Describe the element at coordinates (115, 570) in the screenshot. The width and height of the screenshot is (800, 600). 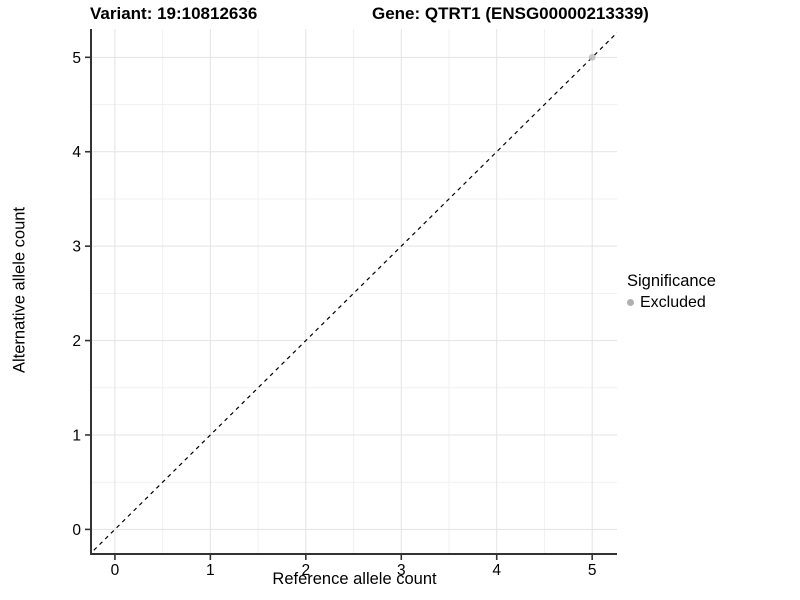
I see `x-tick-label: 0` at that location.